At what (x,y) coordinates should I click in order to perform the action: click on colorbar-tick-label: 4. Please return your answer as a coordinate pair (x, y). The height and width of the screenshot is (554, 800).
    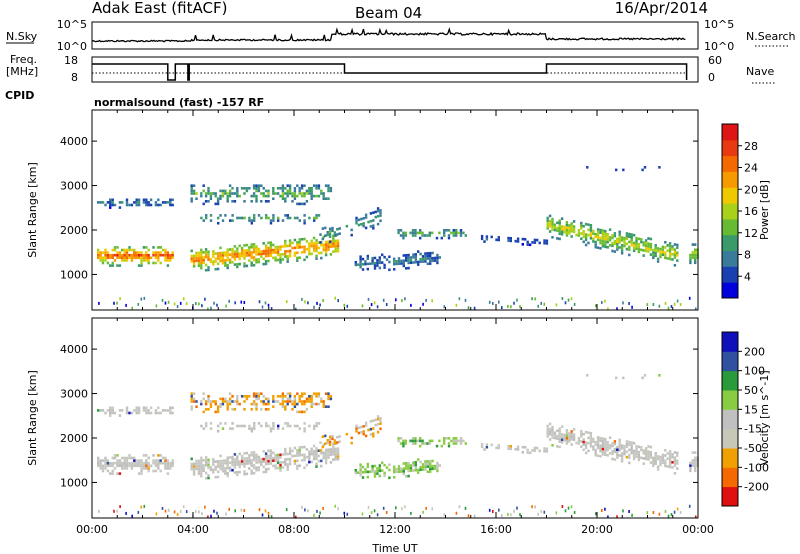
    Looking at the image, I should click on (747, 276).